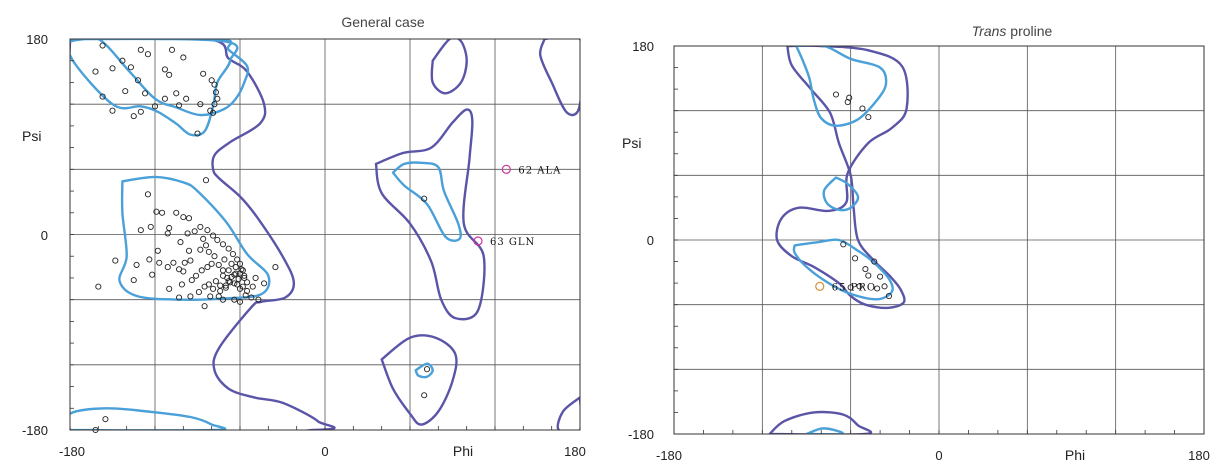  I want to click on data-points, so click(862, 195).